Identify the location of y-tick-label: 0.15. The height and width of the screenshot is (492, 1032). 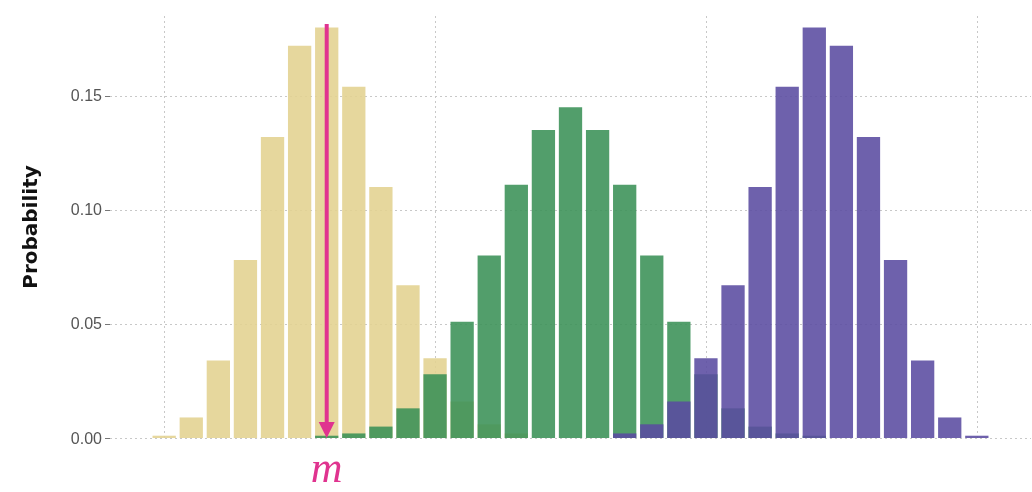
(86, 96).